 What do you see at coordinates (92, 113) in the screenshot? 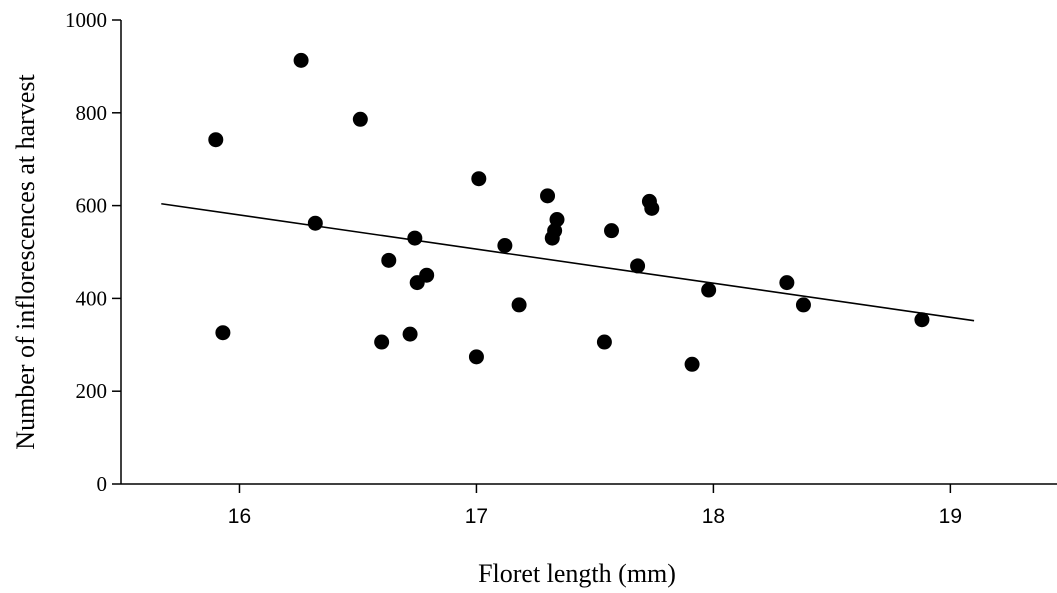
I see `y-tick-label: 800` at bounding box center [92, 113].